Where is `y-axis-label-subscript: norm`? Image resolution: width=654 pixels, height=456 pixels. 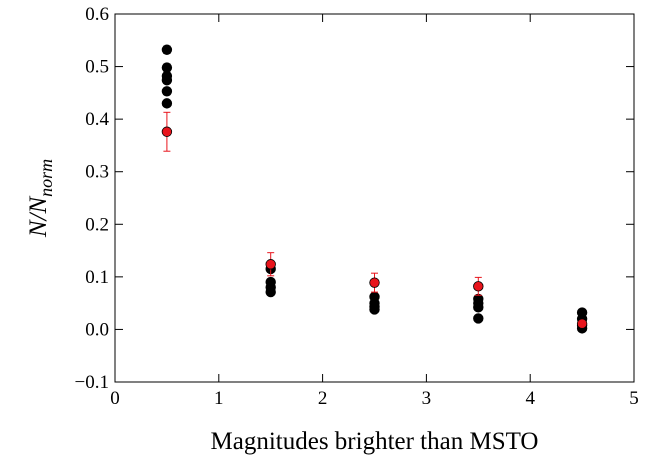 y-axis-label-subscript: norm is located at coordinates (46, 178).